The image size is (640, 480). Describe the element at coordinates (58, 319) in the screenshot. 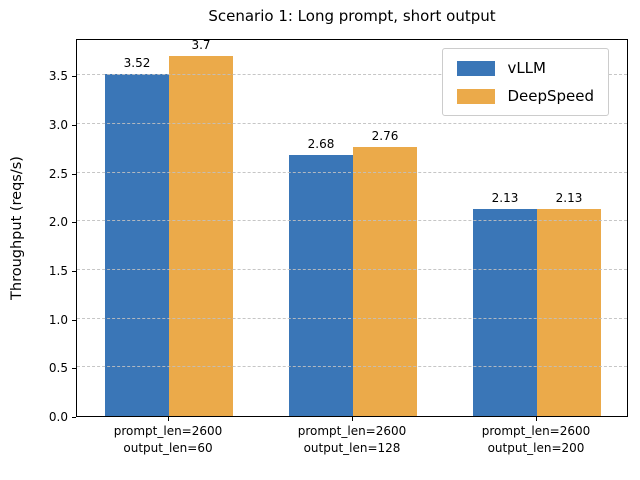

I see `y-tick-label: 1.0` at that location.